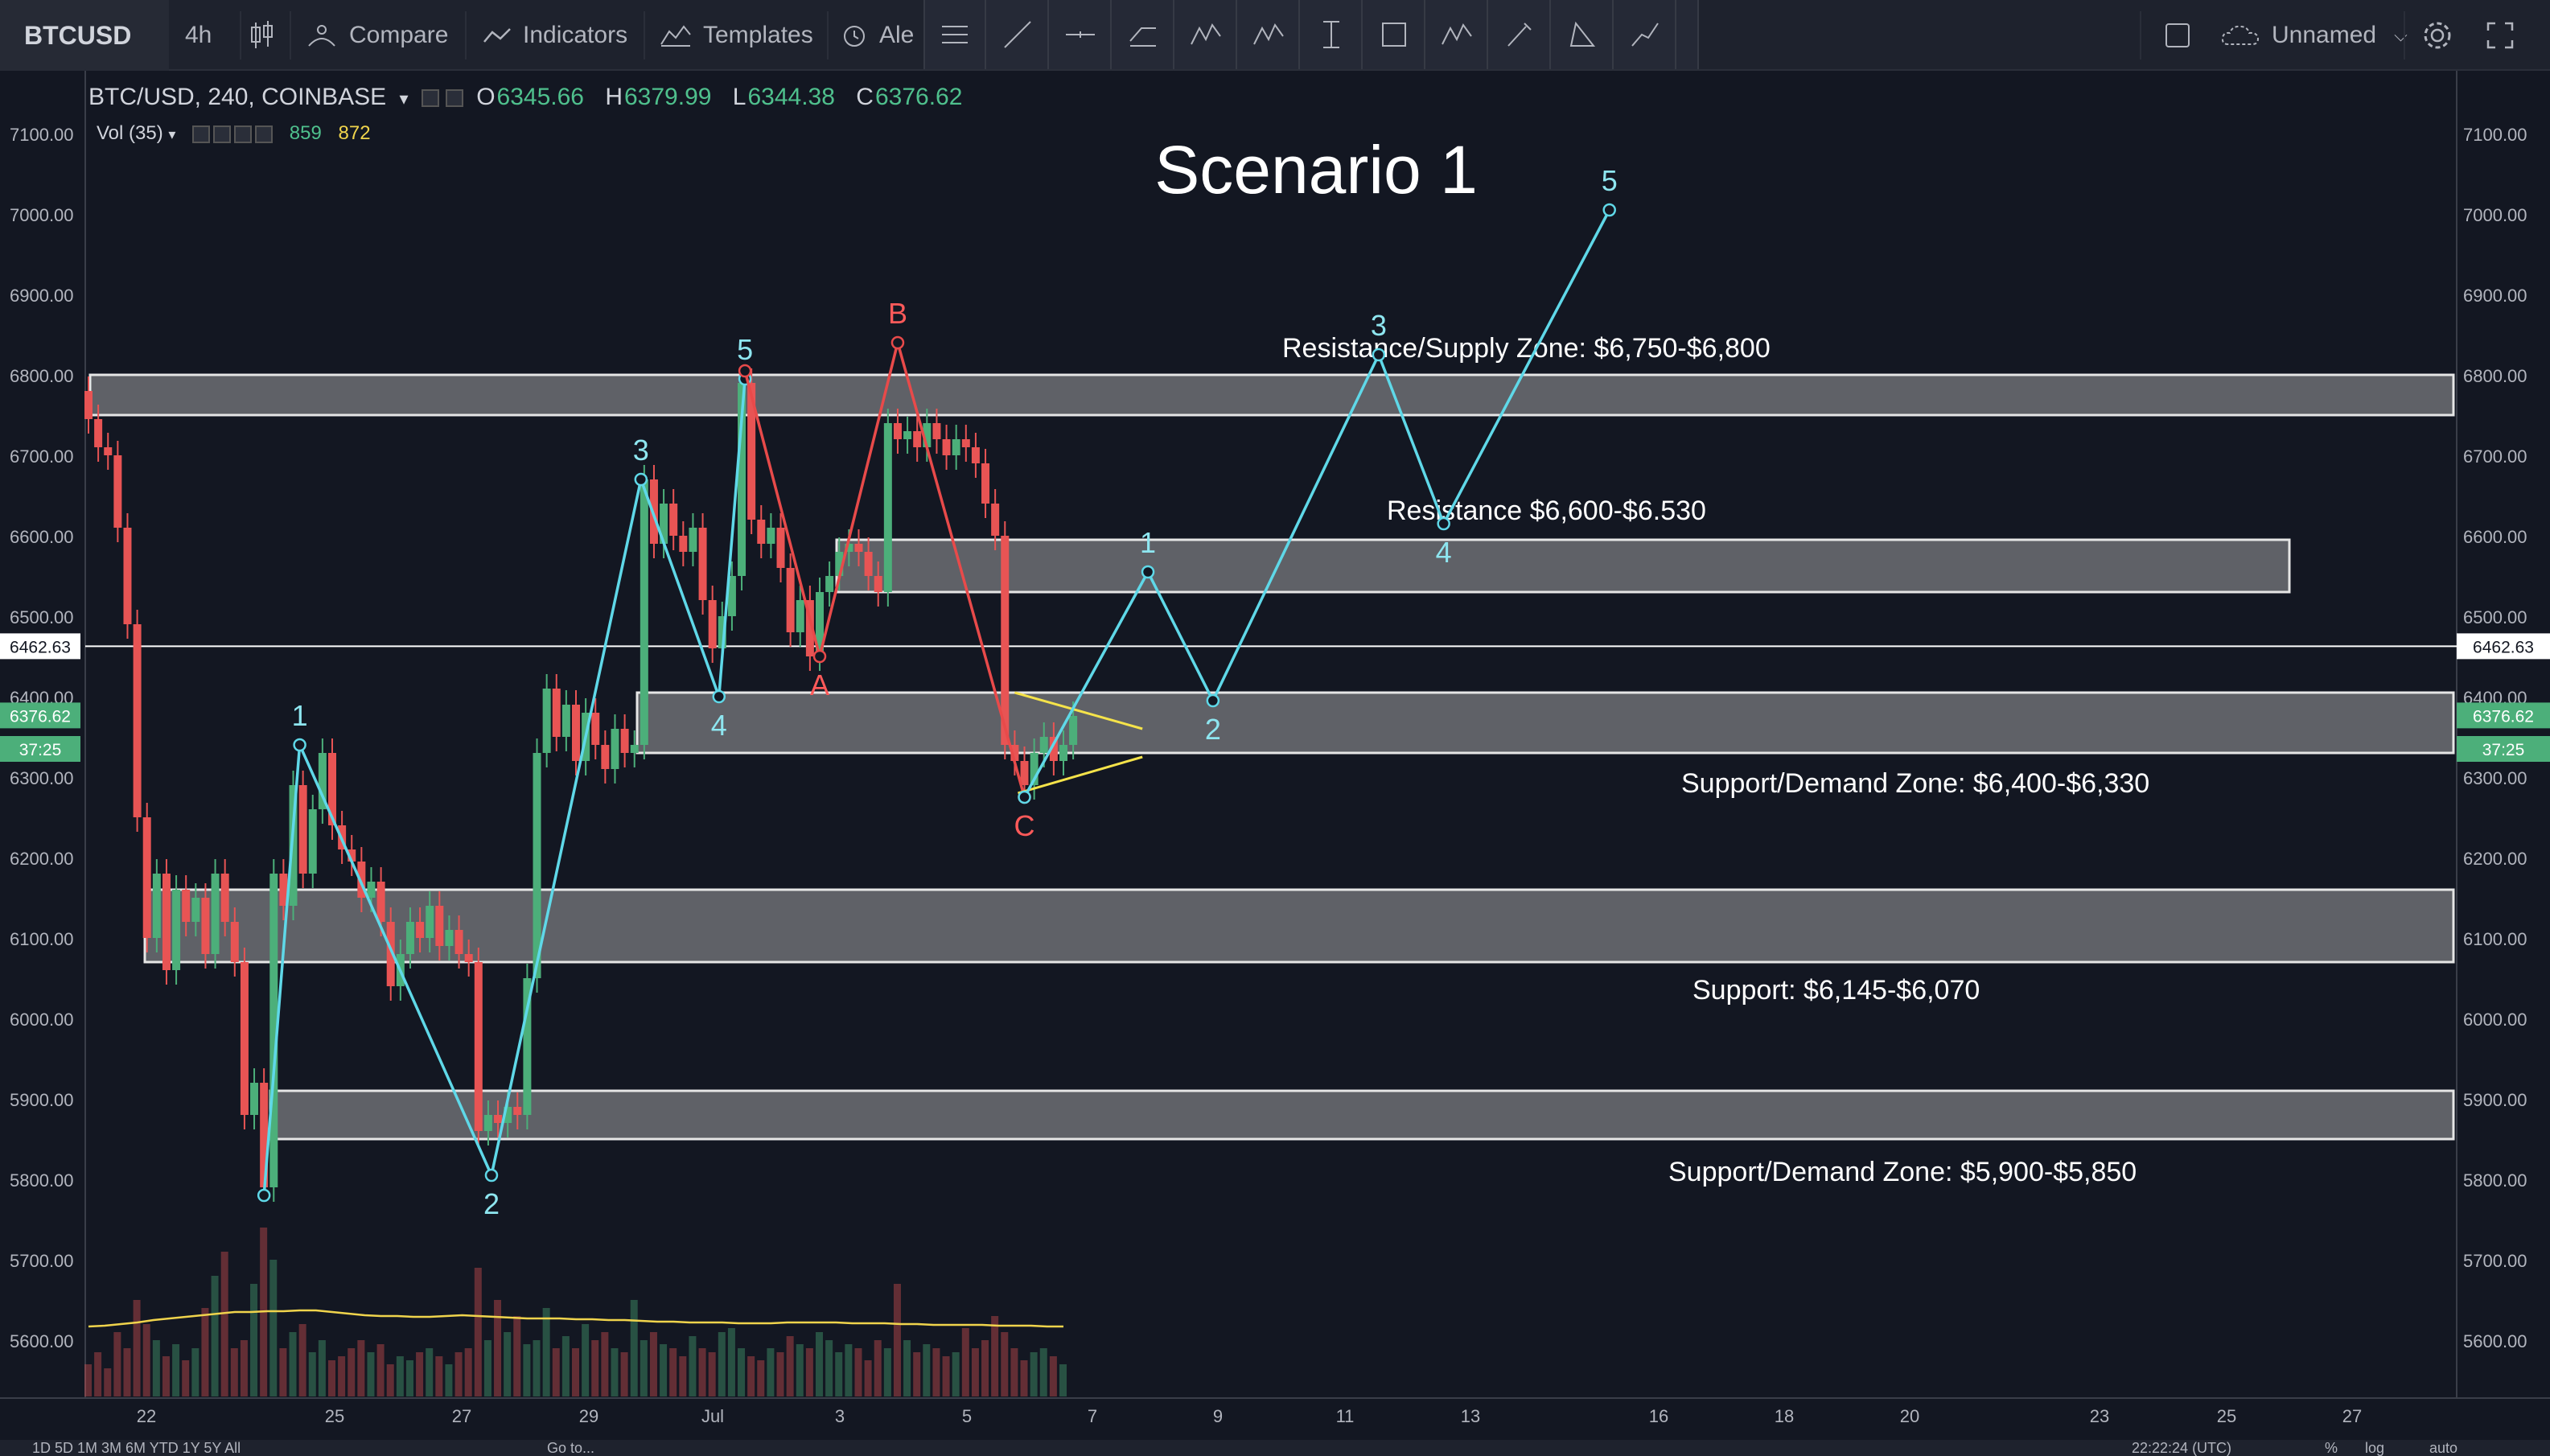 This screenshot has width=2550, height=1456. Describe the element at coordinates (430, 98) in the screenshot. I see `eye-icon` at that location.